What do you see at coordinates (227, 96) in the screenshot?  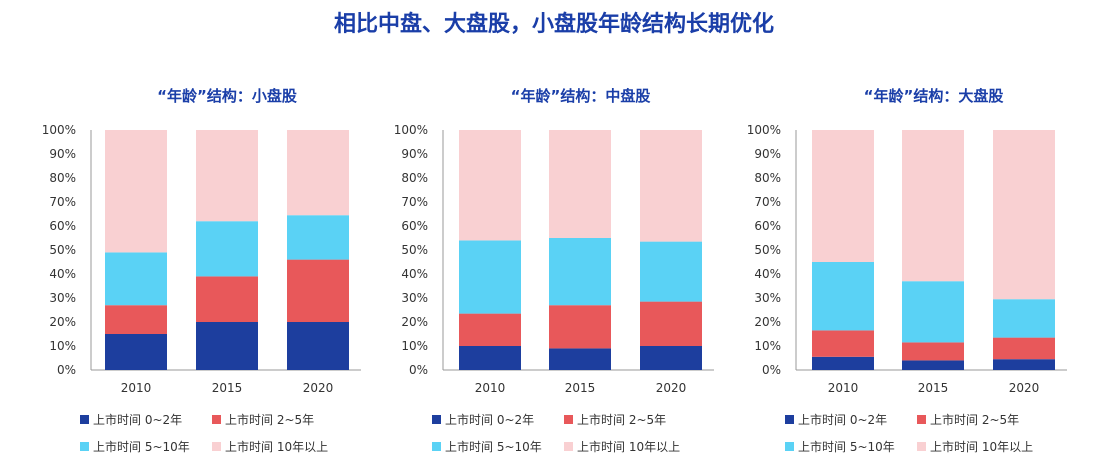 I see `panel-title: “年龄”结构：小盘股` at bounding box center [227, 96].